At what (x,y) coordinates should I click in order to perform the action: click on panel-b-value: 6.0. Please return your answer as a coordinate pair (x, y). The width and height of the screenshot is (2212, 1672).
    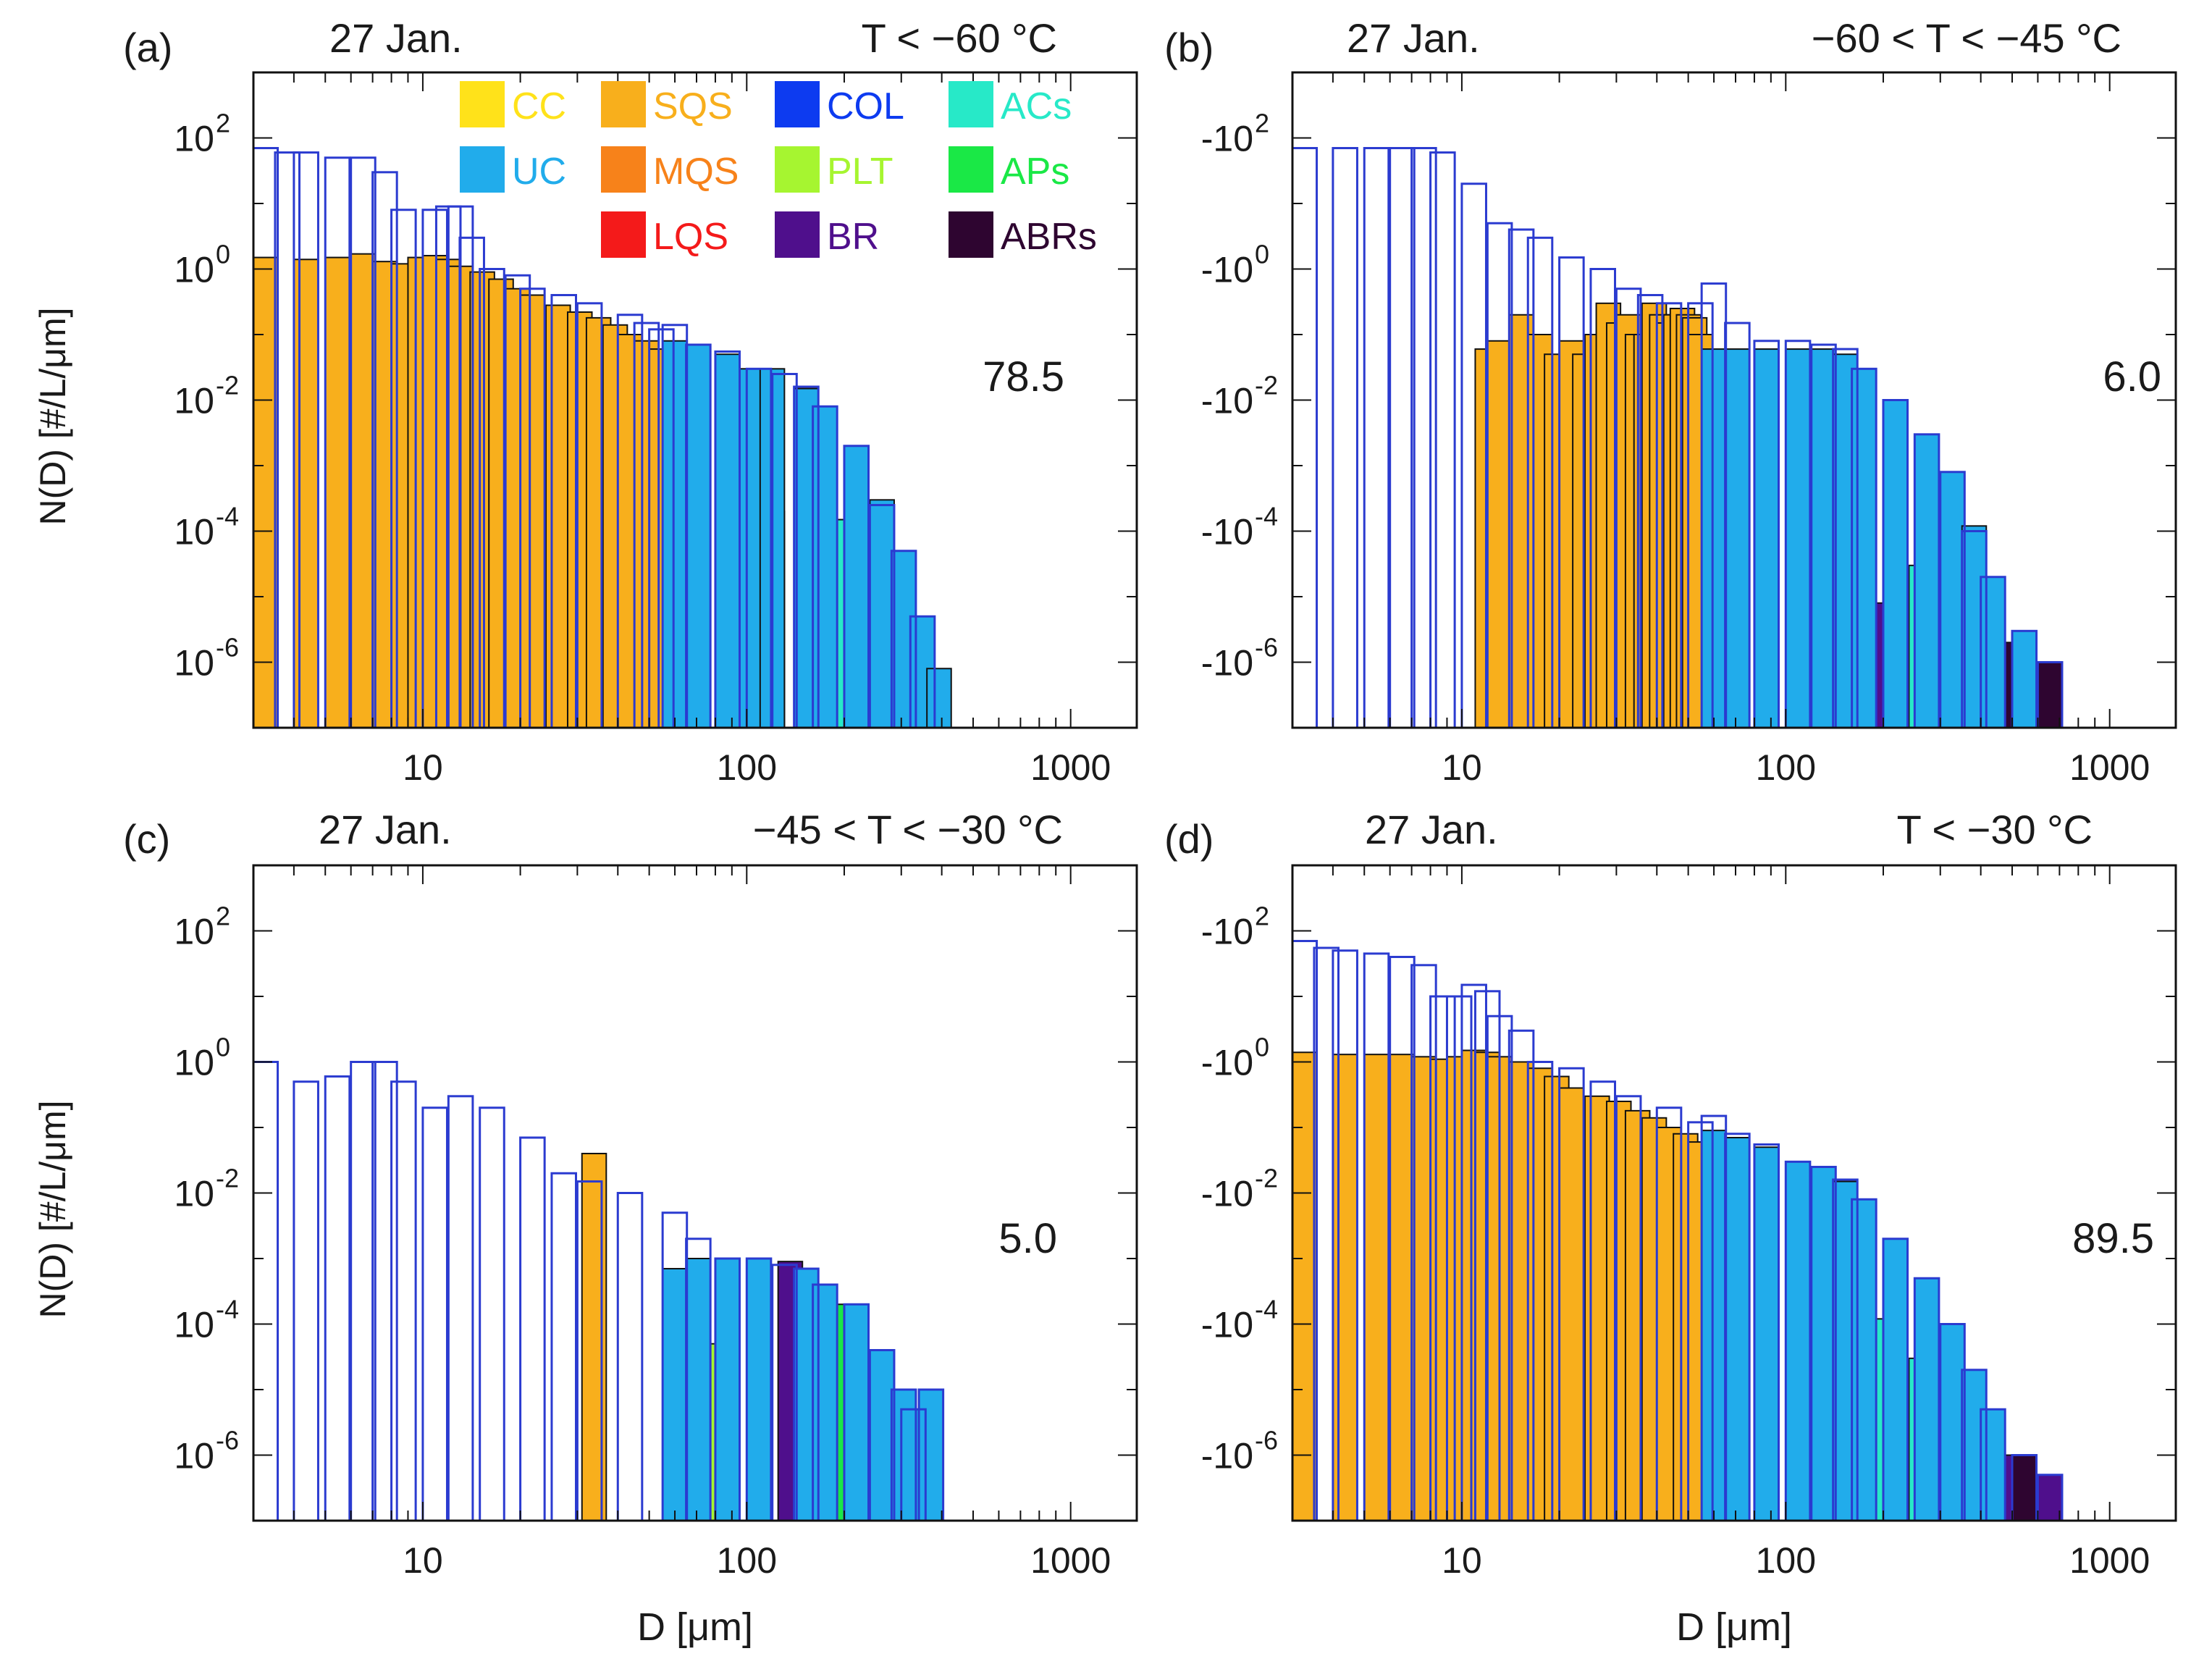
    Looking at the image, I should click on (2132, 376).